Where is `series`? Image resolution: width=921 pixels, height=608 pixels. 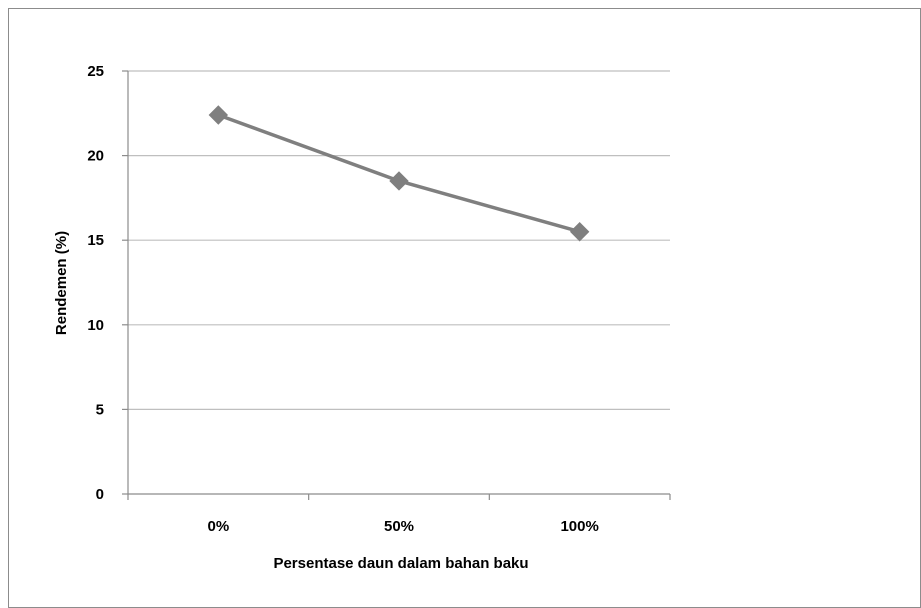
series is located at coordinates (399, 173).